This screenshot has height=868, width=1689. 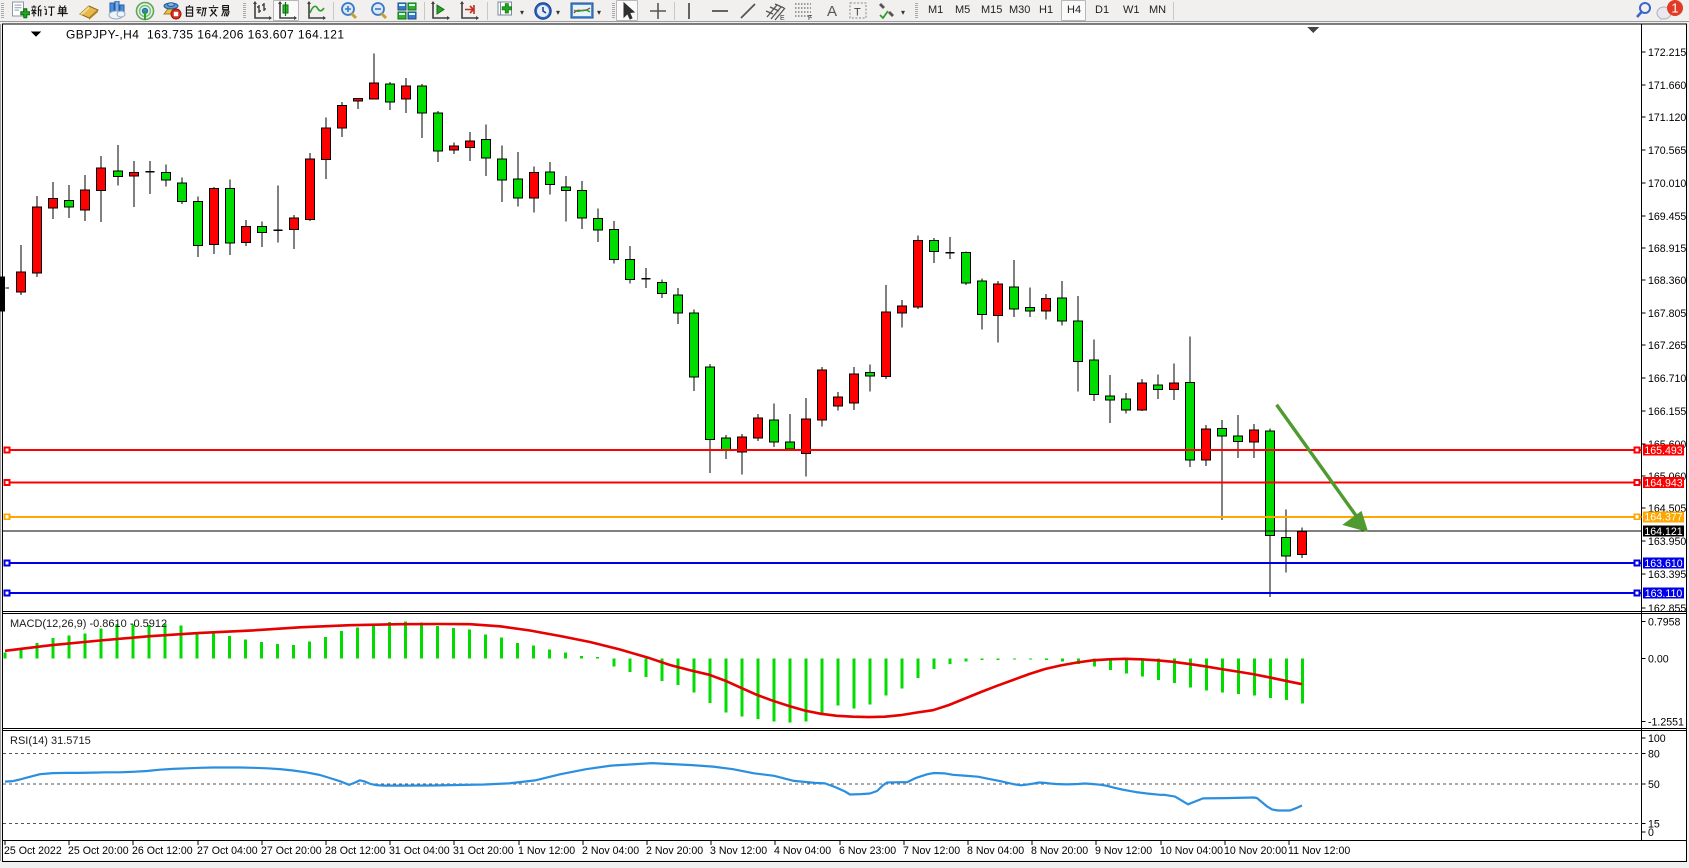 I want to click on svg-text: 8 Nov 20:00, so click(x=1059, y=851).